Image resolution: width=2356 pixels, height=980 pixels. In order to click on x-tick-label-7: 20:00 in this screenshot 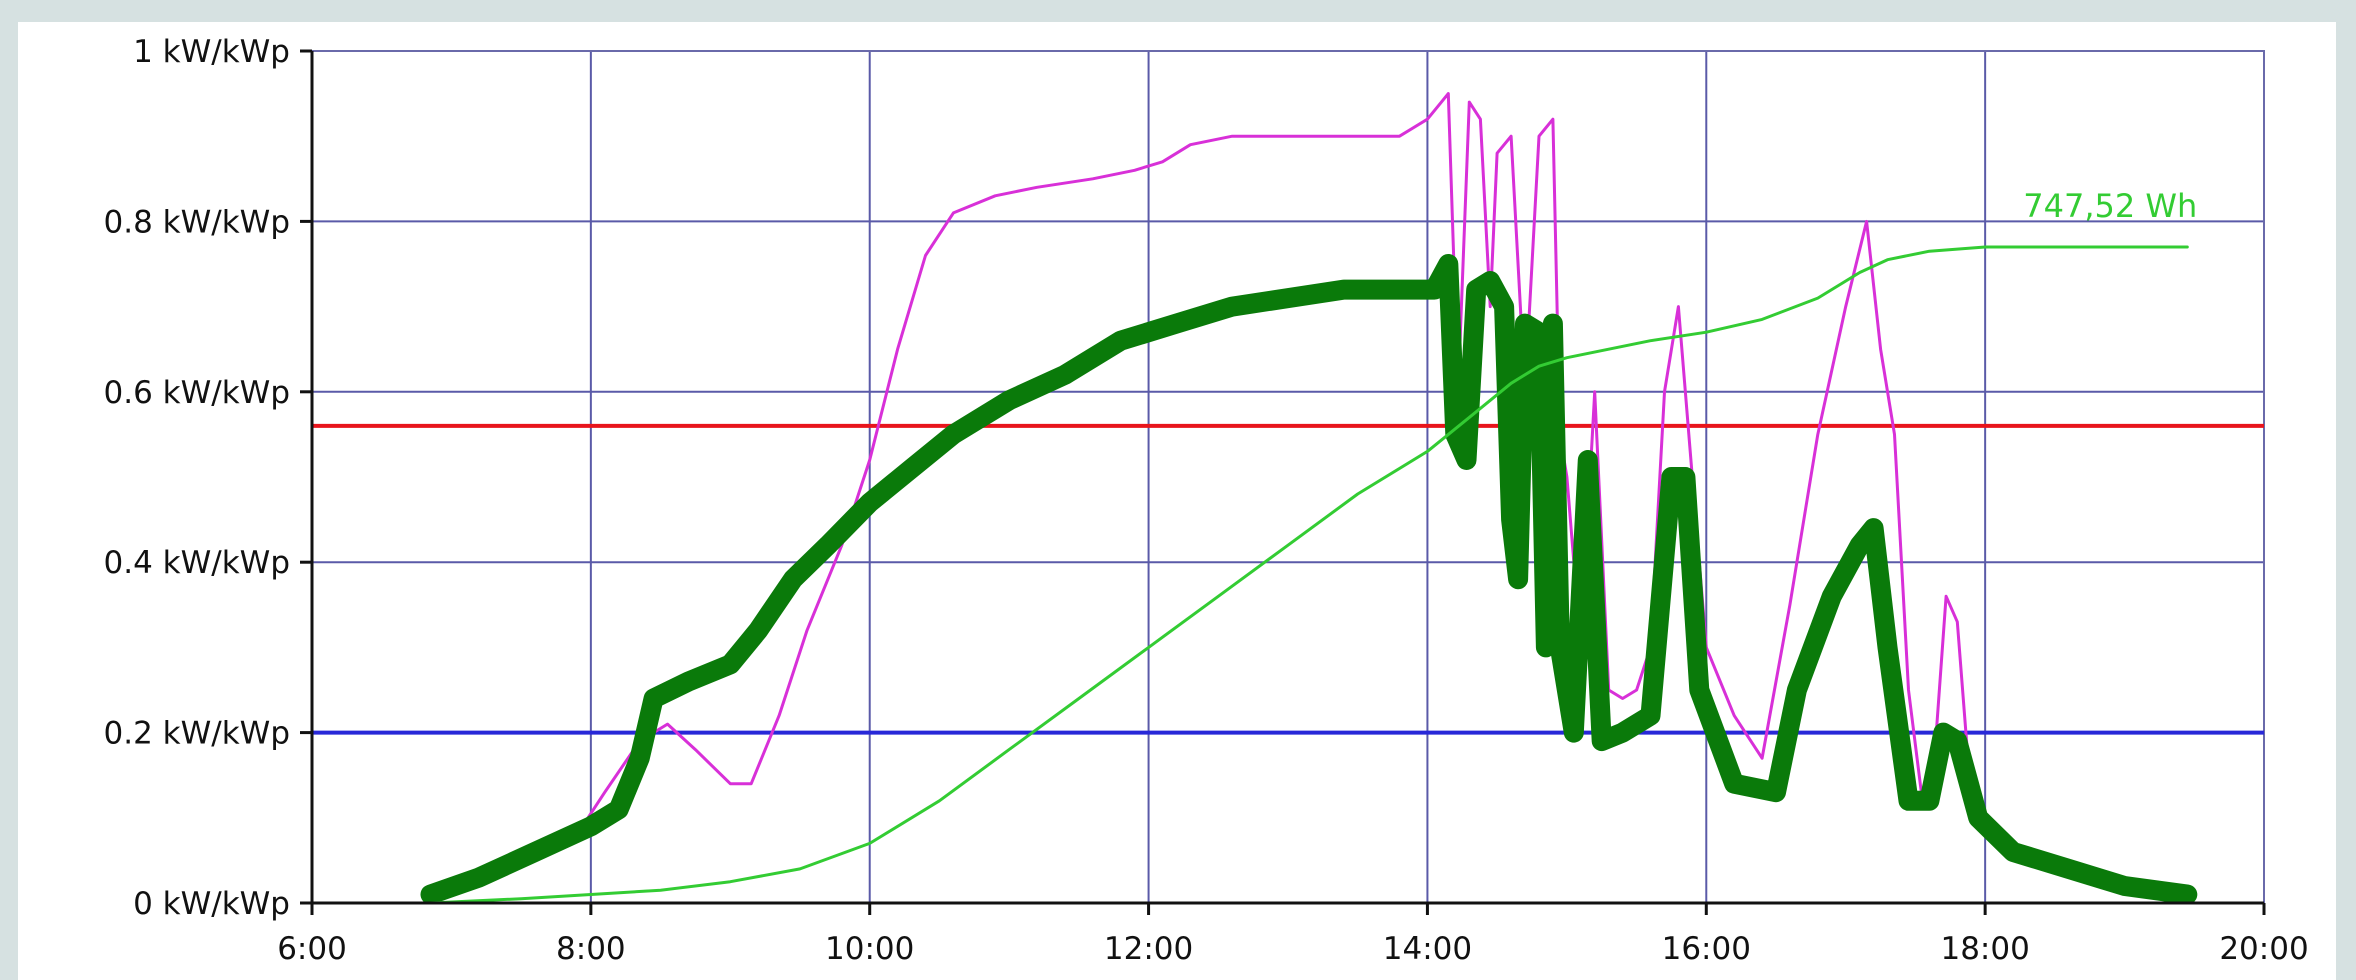, I will do `click(2263, 949)`.